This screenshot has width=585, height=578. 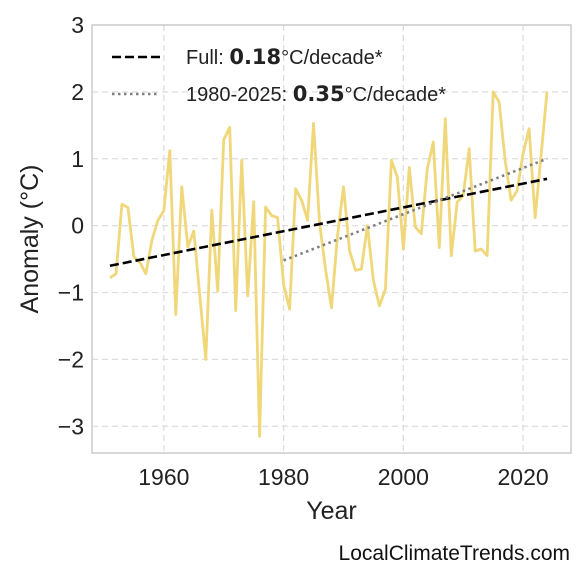 What do you see at coordinates (343, 477) in the screenshot?
I see `x-ticks: 1960 1980 2000 2020` at bounding box center [343, 477].